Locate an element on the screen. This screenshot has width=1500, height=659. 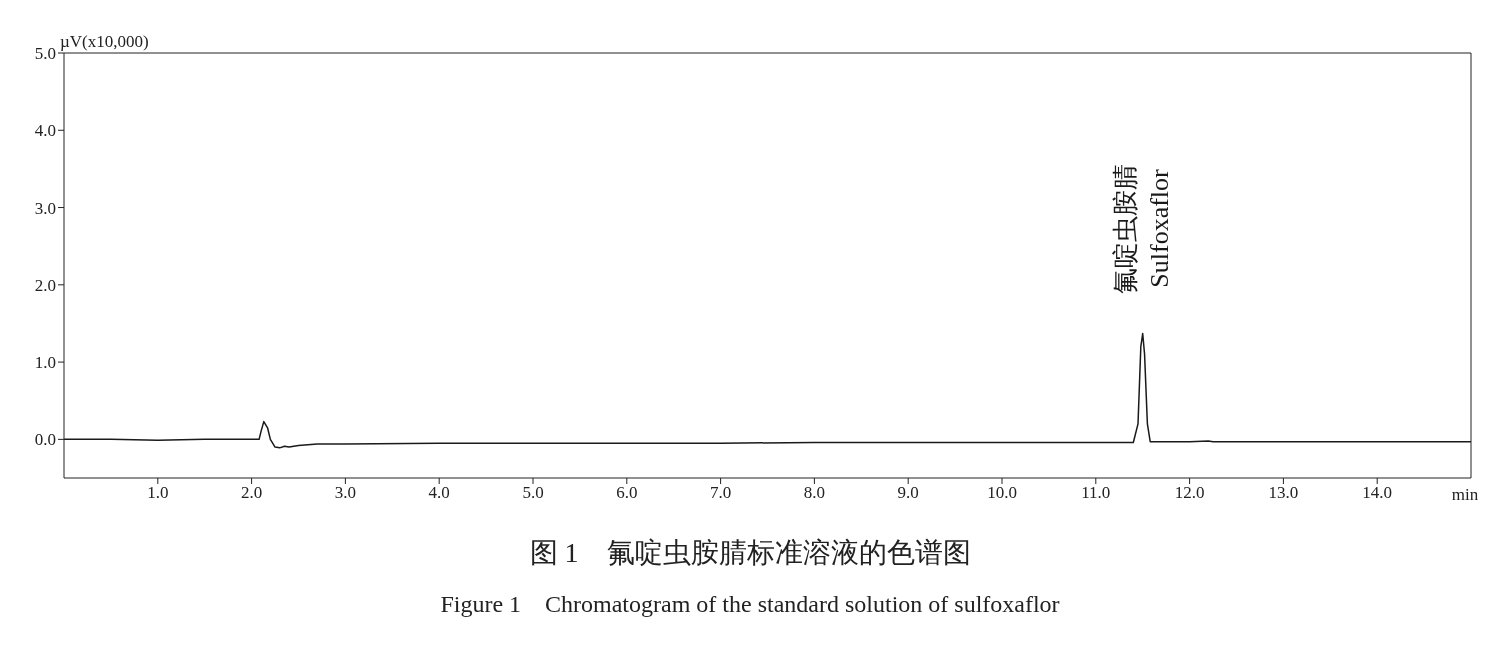
x-tick-label: 14.0 is located at coordinates (1377, 493).